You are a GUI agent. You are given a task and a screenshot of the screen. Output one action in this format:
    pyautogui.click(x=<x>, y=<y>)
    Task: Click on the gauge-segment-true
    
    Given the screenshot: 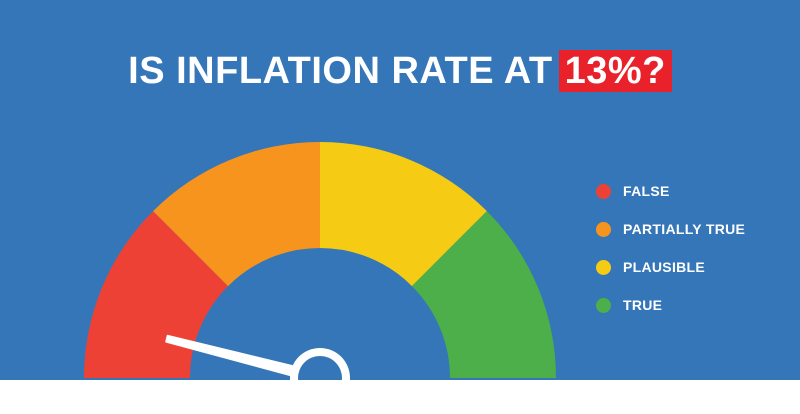 What is the action you would take?
    pyautogui.click(x=483, y=294)
    